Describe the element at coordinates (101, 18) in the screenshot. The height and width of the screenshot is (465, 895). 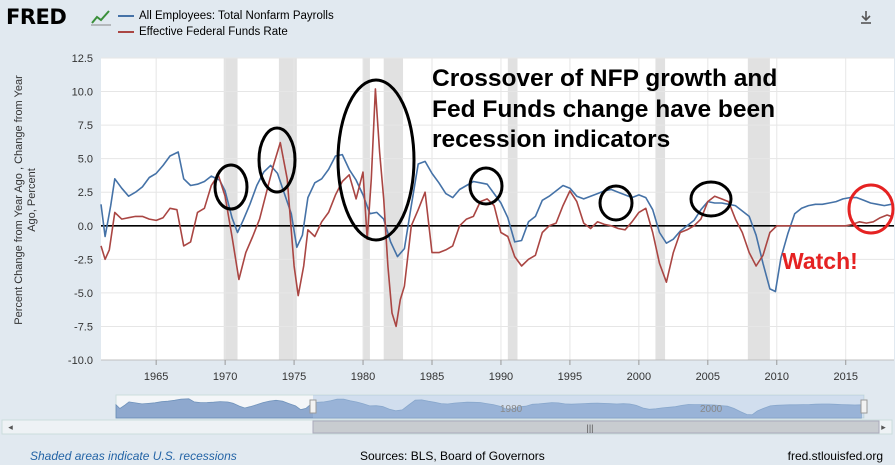
I see `chart-line-icon` at that location.